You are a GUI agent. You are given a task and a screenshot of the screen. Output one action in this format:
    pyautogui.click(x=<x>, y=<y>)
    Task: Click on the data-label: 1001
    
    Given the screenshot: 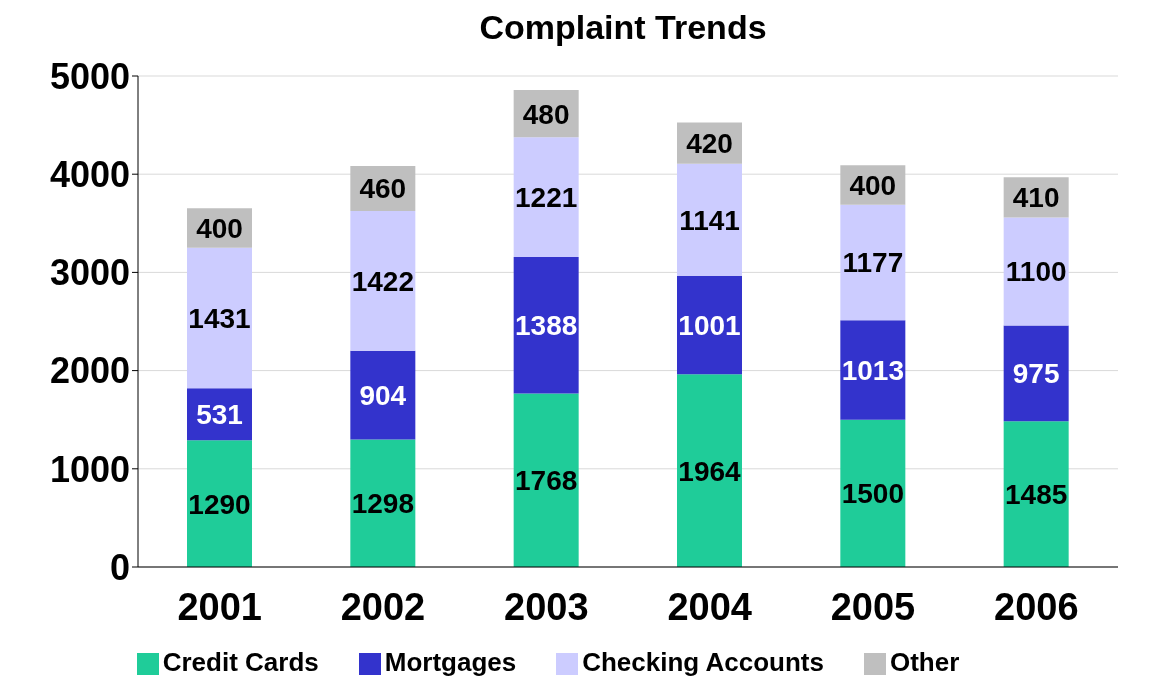 What is the action you would take?
    pyautogui.click(x=709, y=325)
    